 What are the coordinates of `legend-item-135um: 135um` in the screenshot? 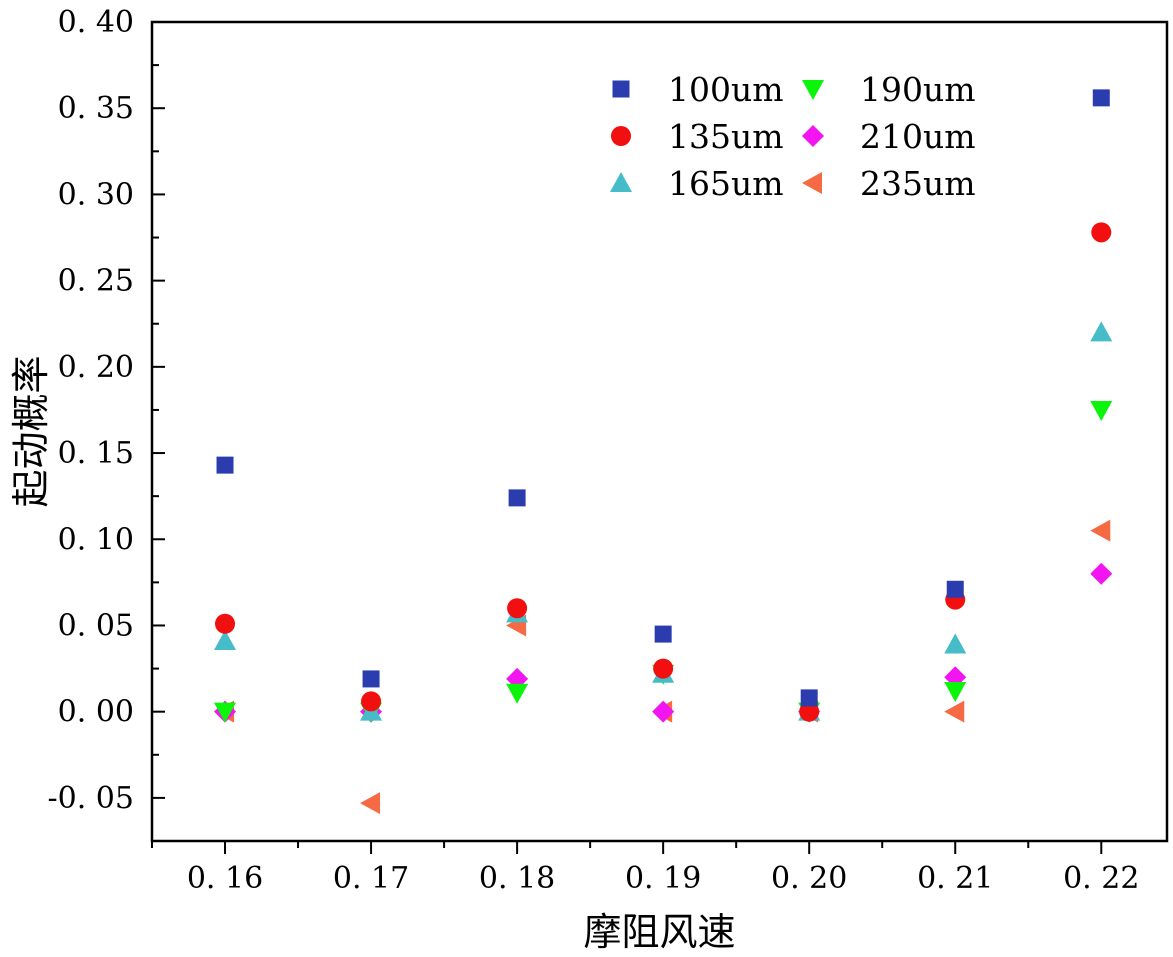 It's located at (697, 136).